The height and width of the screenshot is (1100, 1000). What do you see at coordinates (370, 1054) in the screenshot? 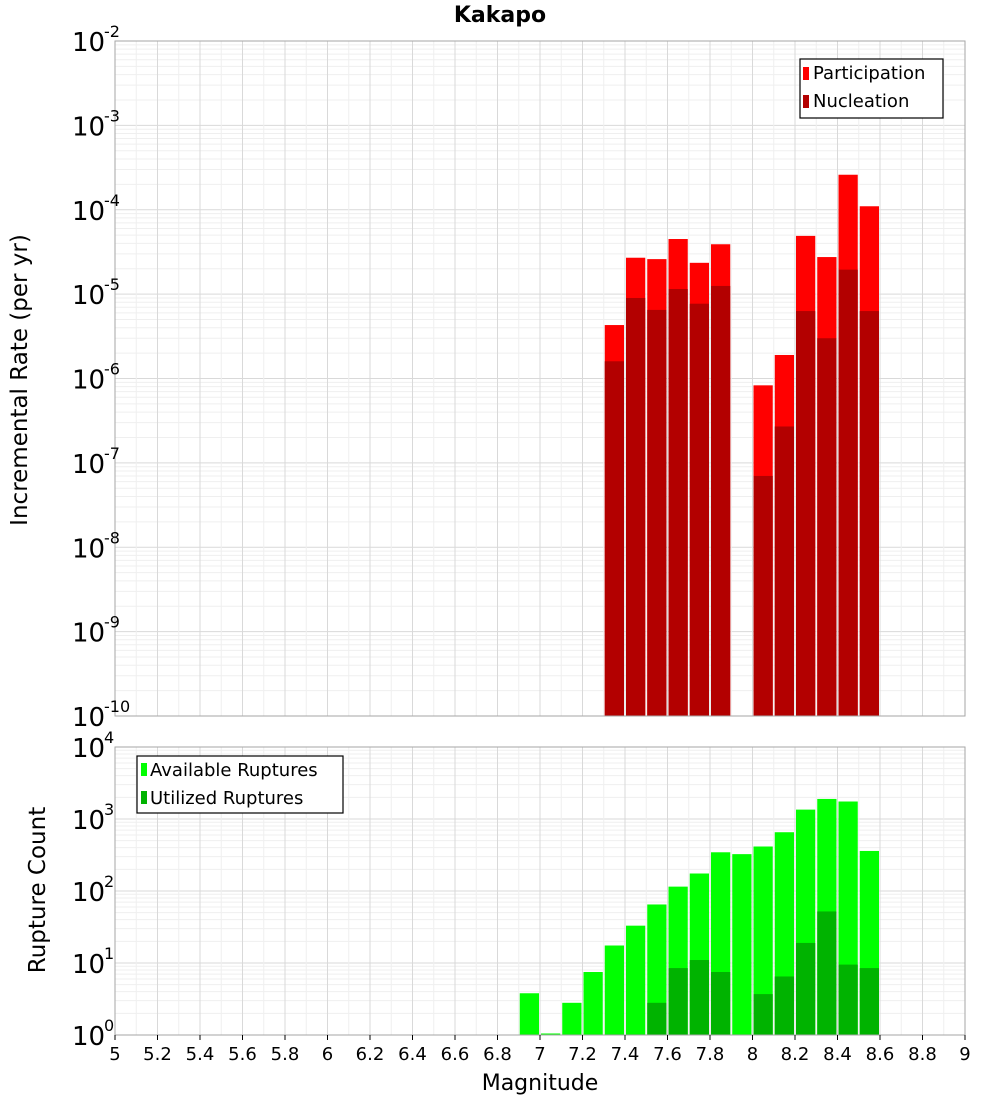
I see `x-tick-label: 6.2` at bounding box center [370, 1054].